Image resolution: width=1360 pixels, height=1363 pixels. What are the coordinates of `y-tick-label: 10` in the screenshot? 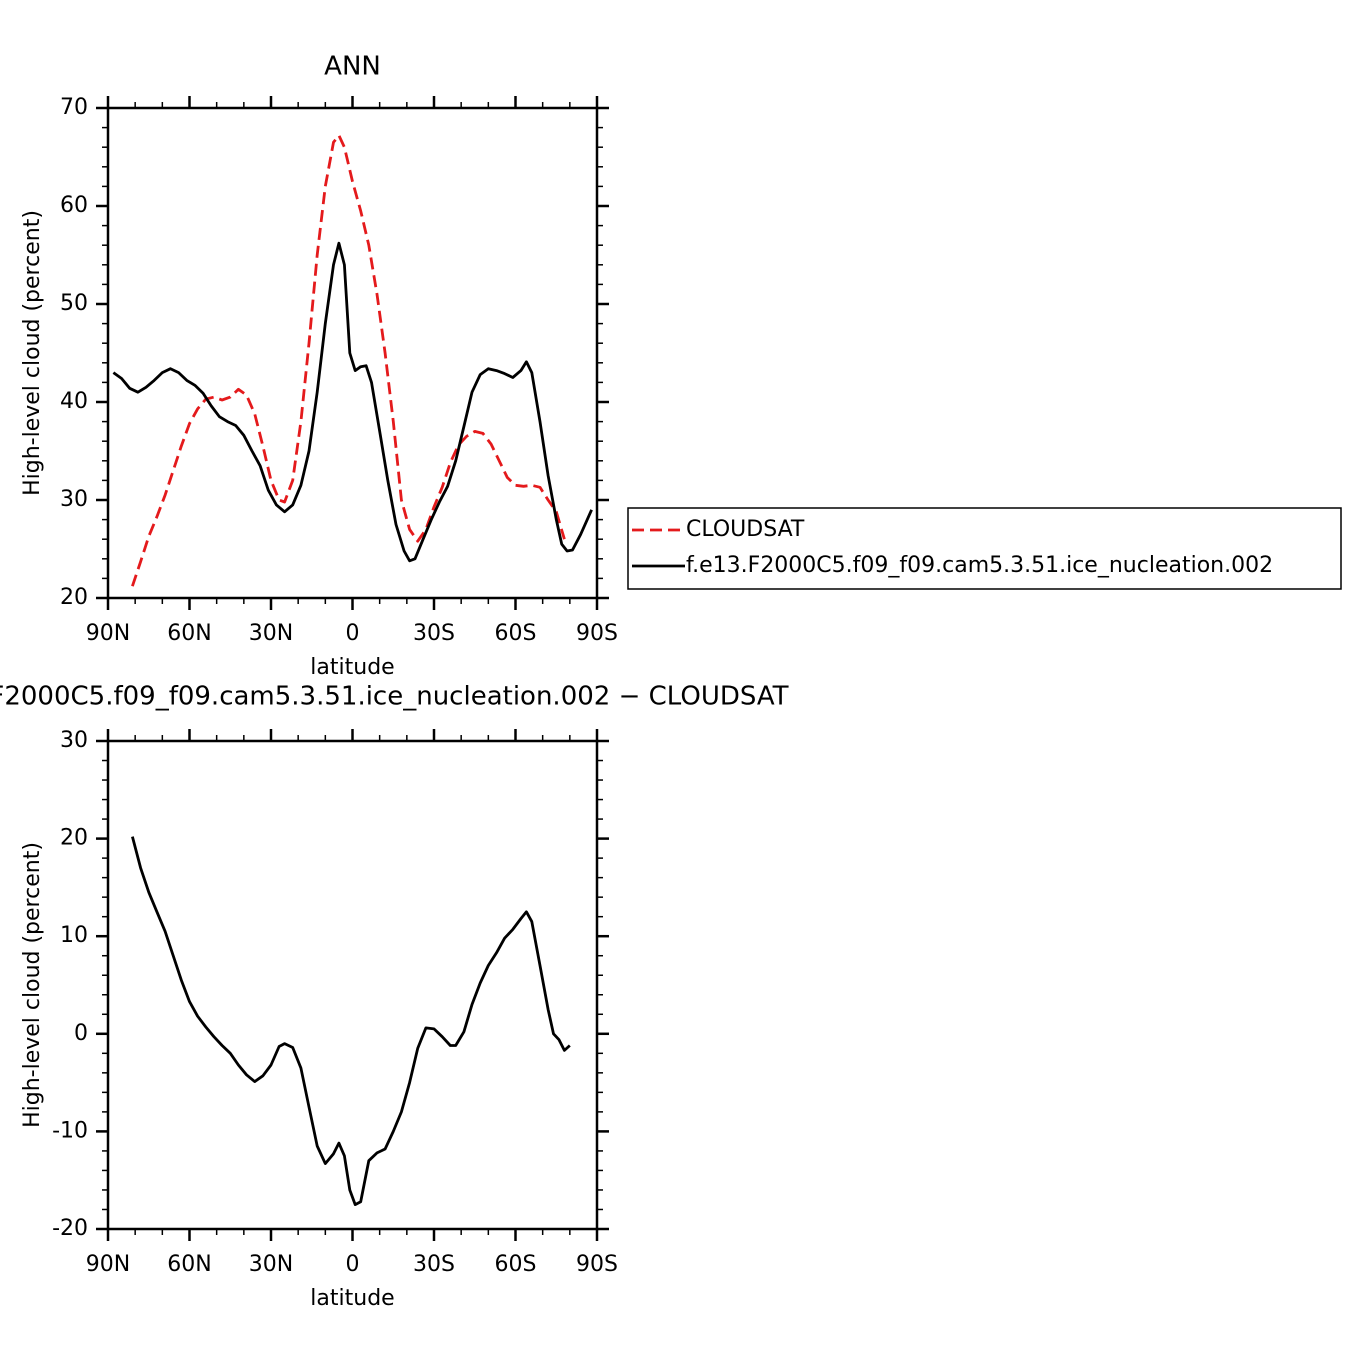 It's located at (74, 935).